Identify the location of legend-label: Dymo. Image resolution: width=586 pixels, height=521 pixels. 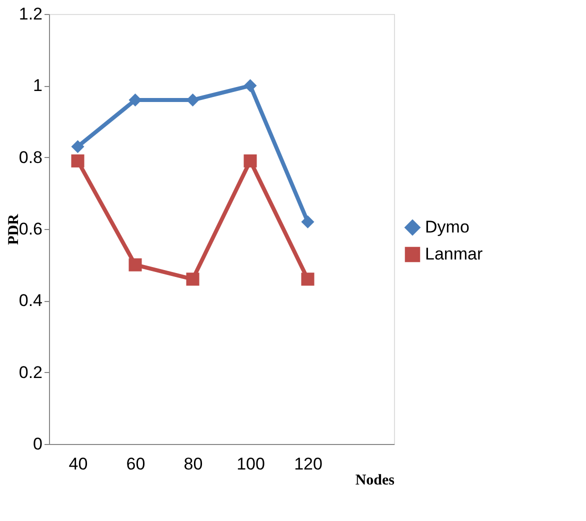
(447, 227).